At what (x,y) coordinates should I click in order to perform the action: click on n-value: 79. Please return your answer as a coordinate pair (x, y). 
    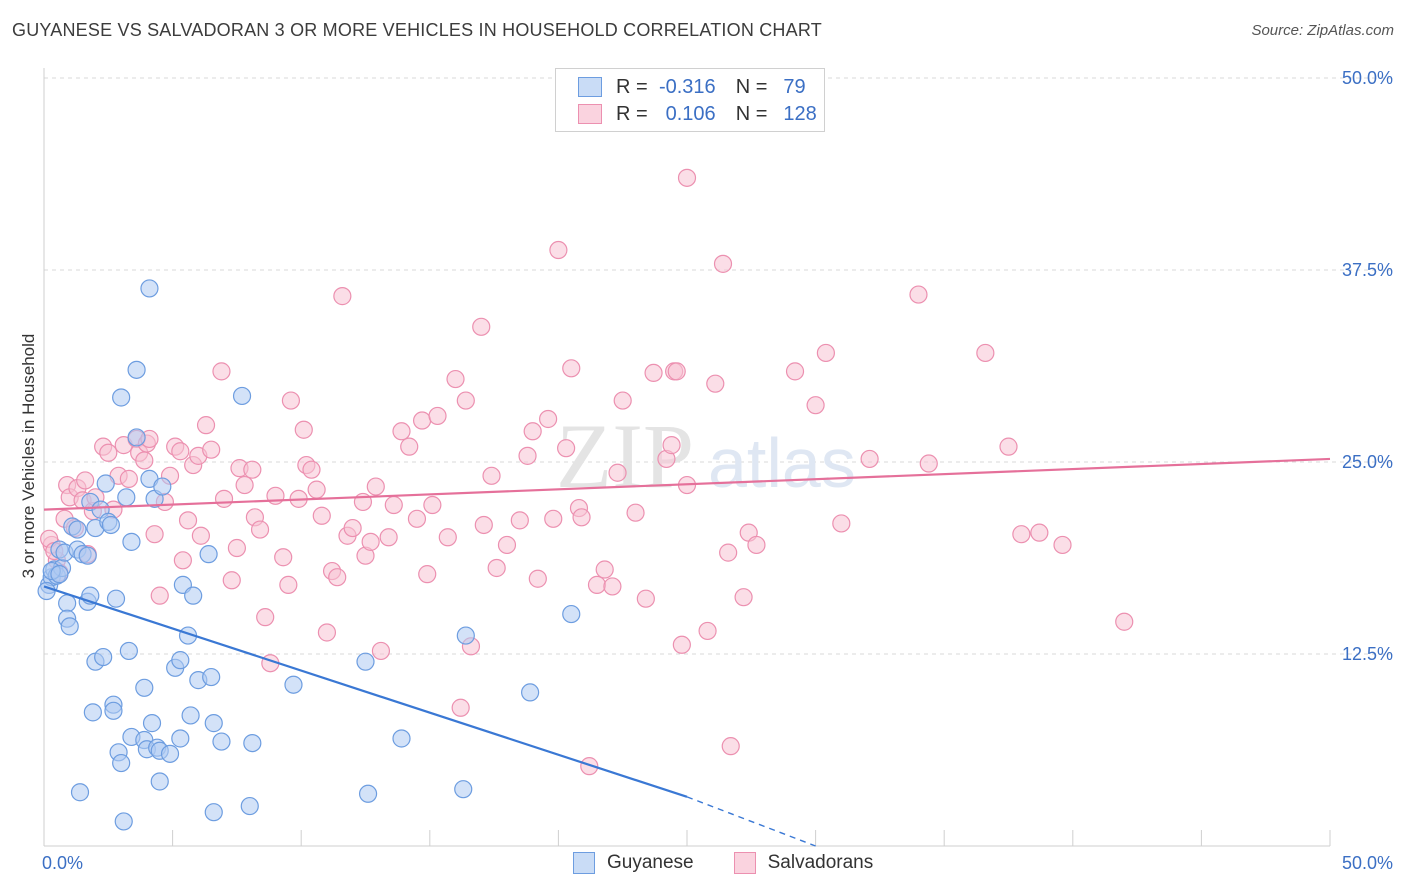
    Looking at the image, I should click on (794, 86).